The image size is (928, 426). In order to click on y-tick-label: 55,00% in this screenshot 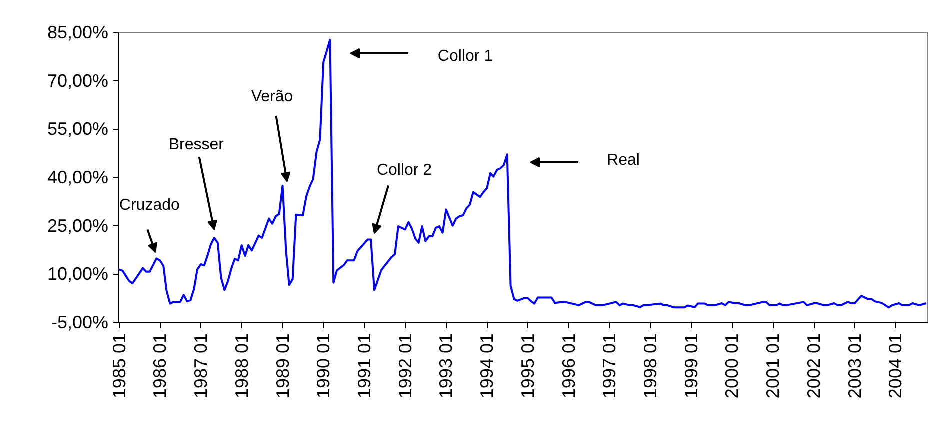, I will do `click(78, 129)`.